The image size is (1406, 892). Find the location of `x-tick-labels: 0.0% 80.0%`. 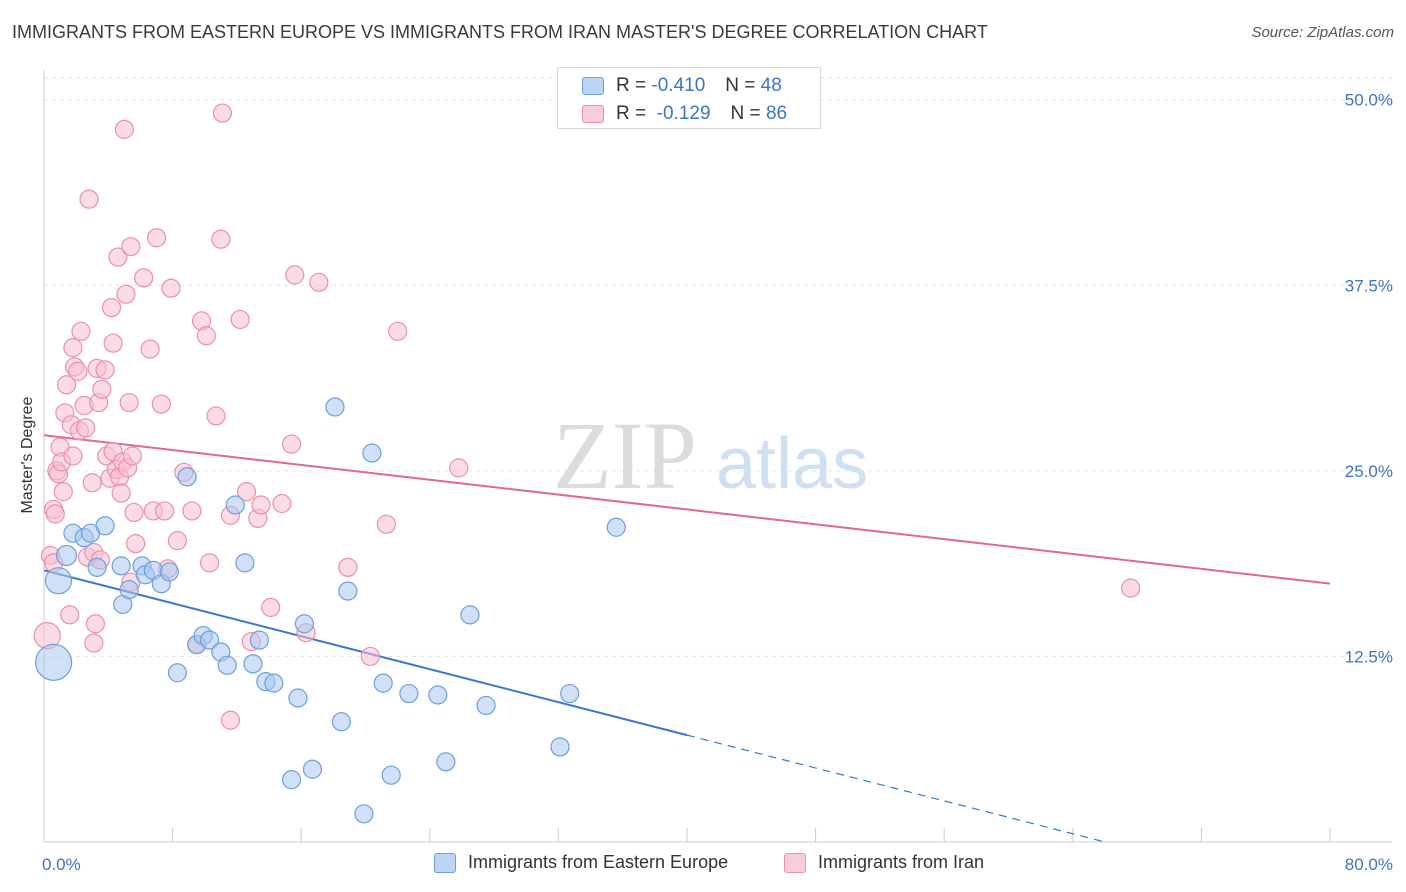

x-tick-labels: 0.0% 80.0% is located at coordinates (717, 864).